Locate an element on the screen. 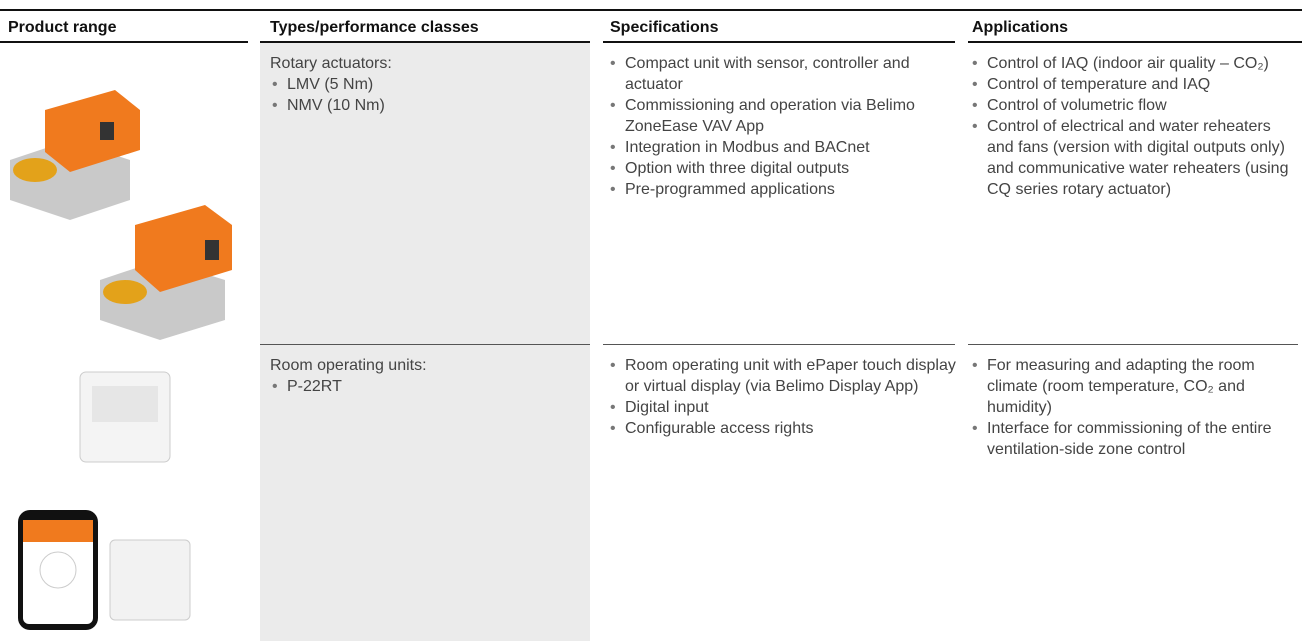 The image size is (1302, 641). list-item: LMV (5 Nm) is located at coordinates (425, 84).